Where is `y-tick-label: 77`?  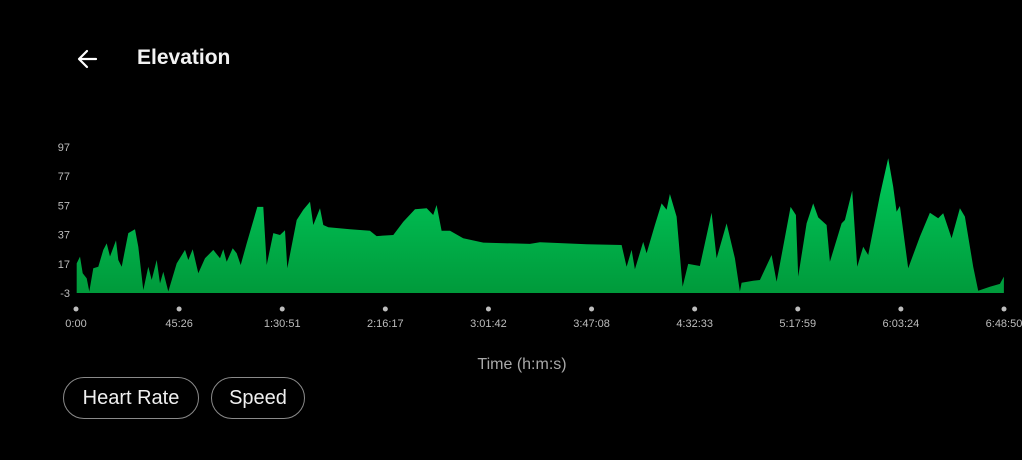 y-tick-label: 77 is located at coordinates (64, 177).